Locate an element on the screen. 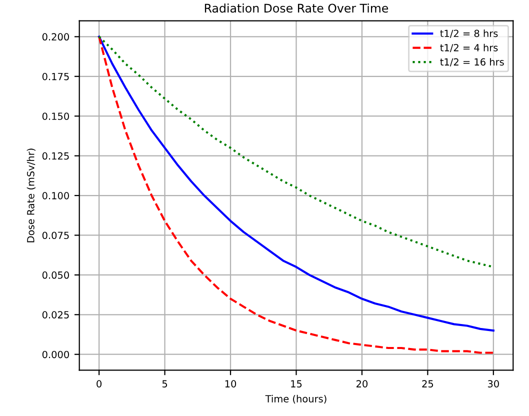 The image size is (529, 416). x-tick-label: 15 is located at coordinates (296, 384).